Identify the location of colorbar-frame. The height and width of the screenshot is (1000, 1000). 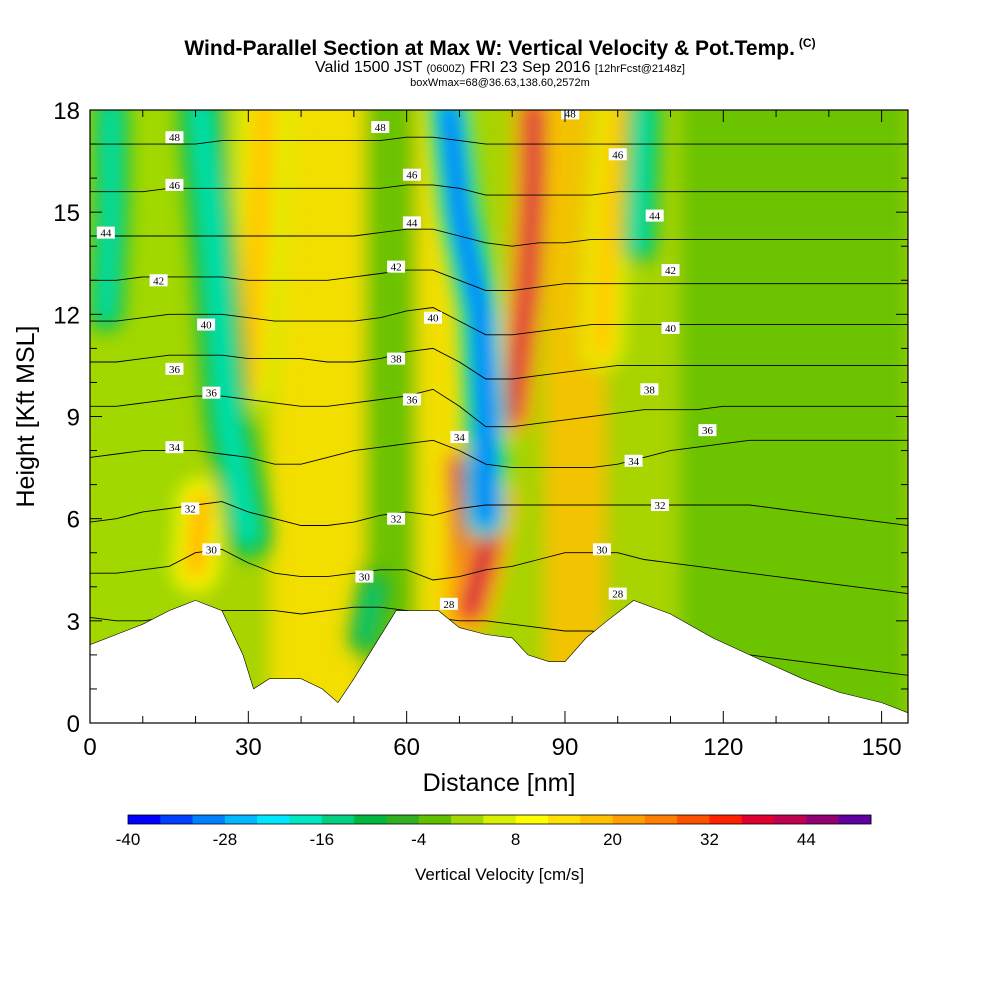
(499, 819).